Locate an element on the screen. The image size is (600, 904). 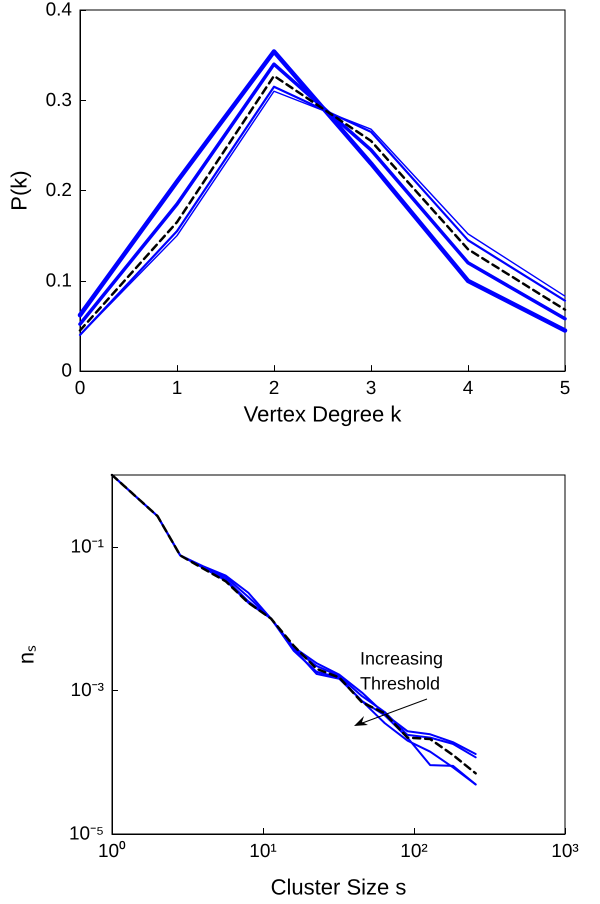
y-axis-title: nₛ is located at coordinates (26, 654).